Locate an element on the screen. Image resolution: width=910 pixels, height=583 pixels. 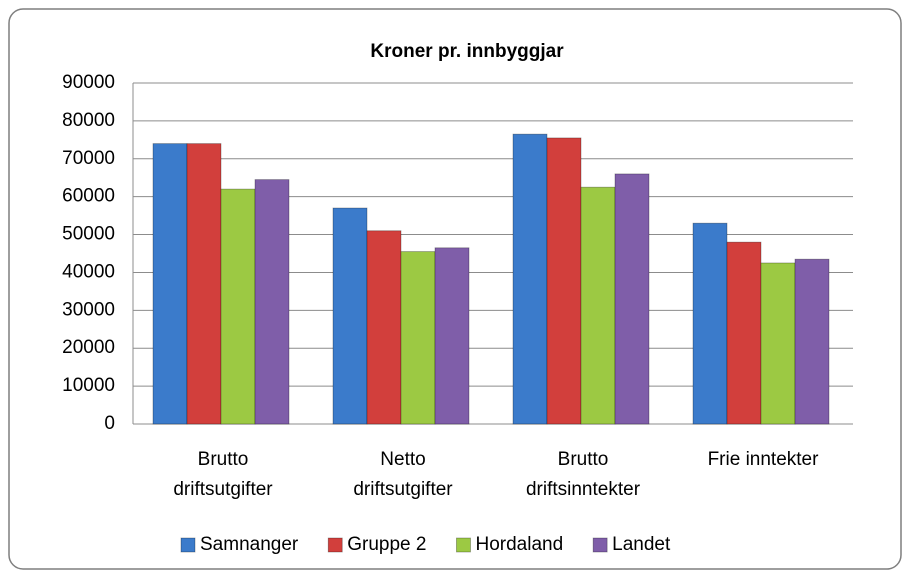
y-tick-label: 80000 is located at coordinates (88, 120).